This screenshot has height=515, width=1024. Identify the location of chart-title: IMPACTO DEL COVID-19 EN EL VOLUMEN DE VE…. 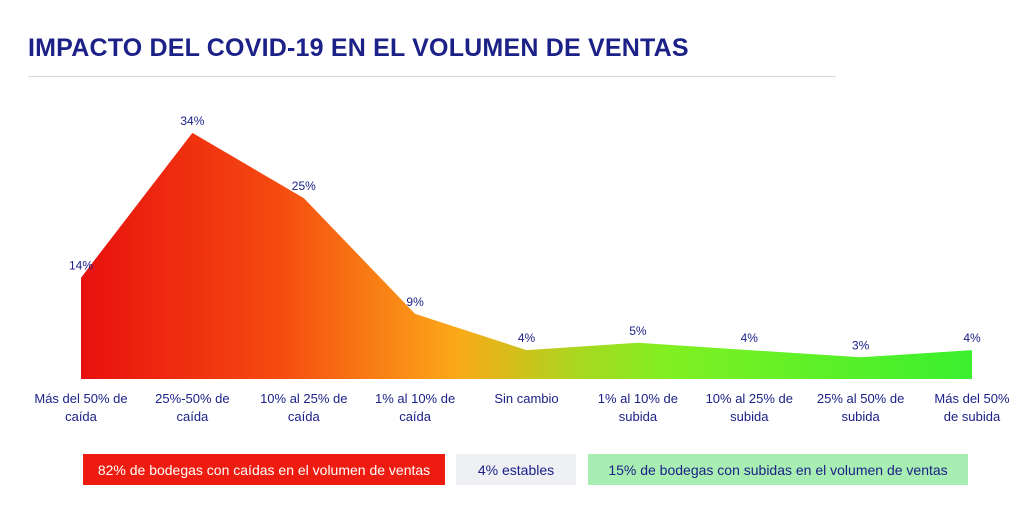
(358, 48).